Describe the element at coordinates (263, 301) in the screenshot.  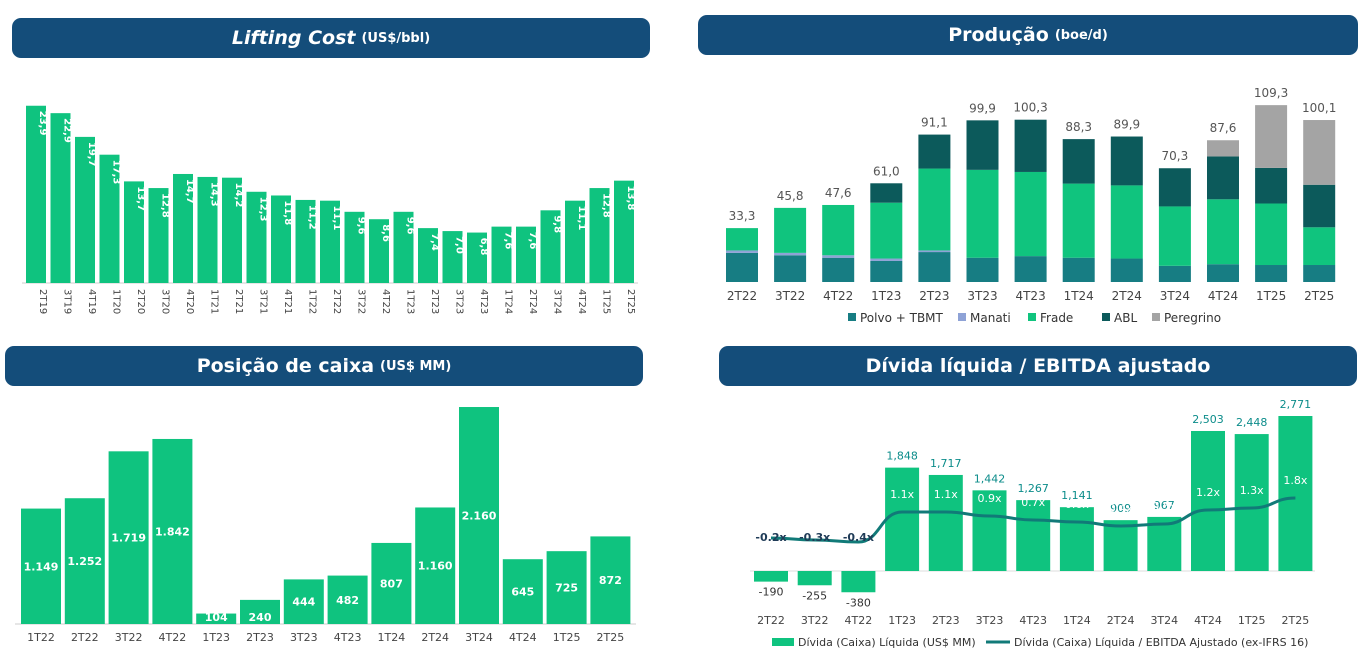
I see `x-tick-label: 3T21` at that location.